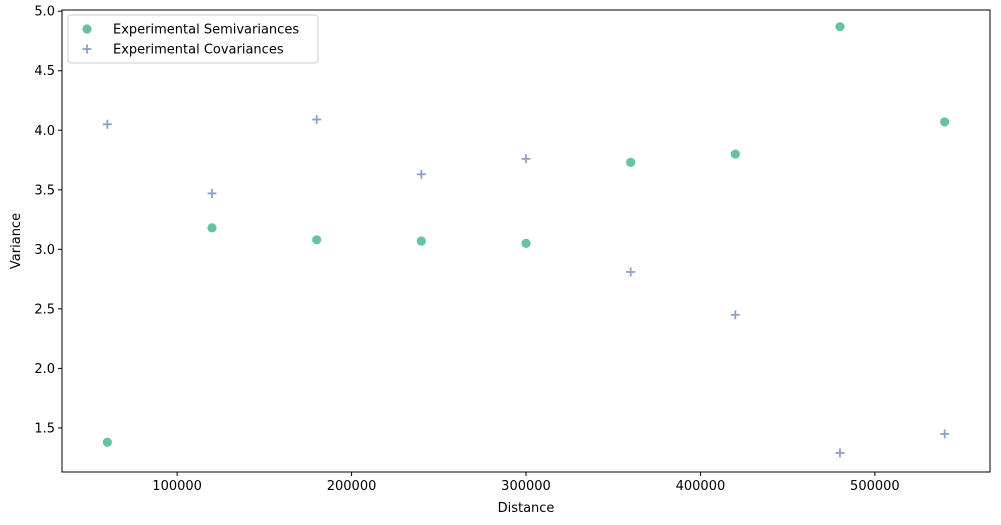  Describe the element at coordinates (701, 486) in the screenshot. I see `x-tick-label: 400000` at that location.